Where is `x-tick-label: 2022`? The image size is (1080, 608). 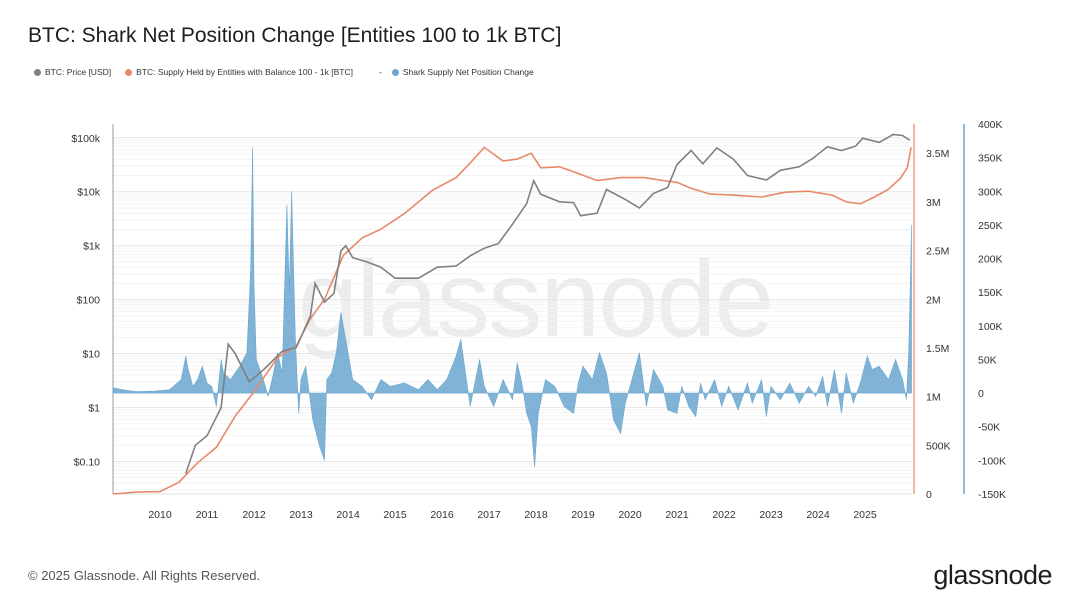 x-tick-label: 2022 is located at coordinates (724, 515).